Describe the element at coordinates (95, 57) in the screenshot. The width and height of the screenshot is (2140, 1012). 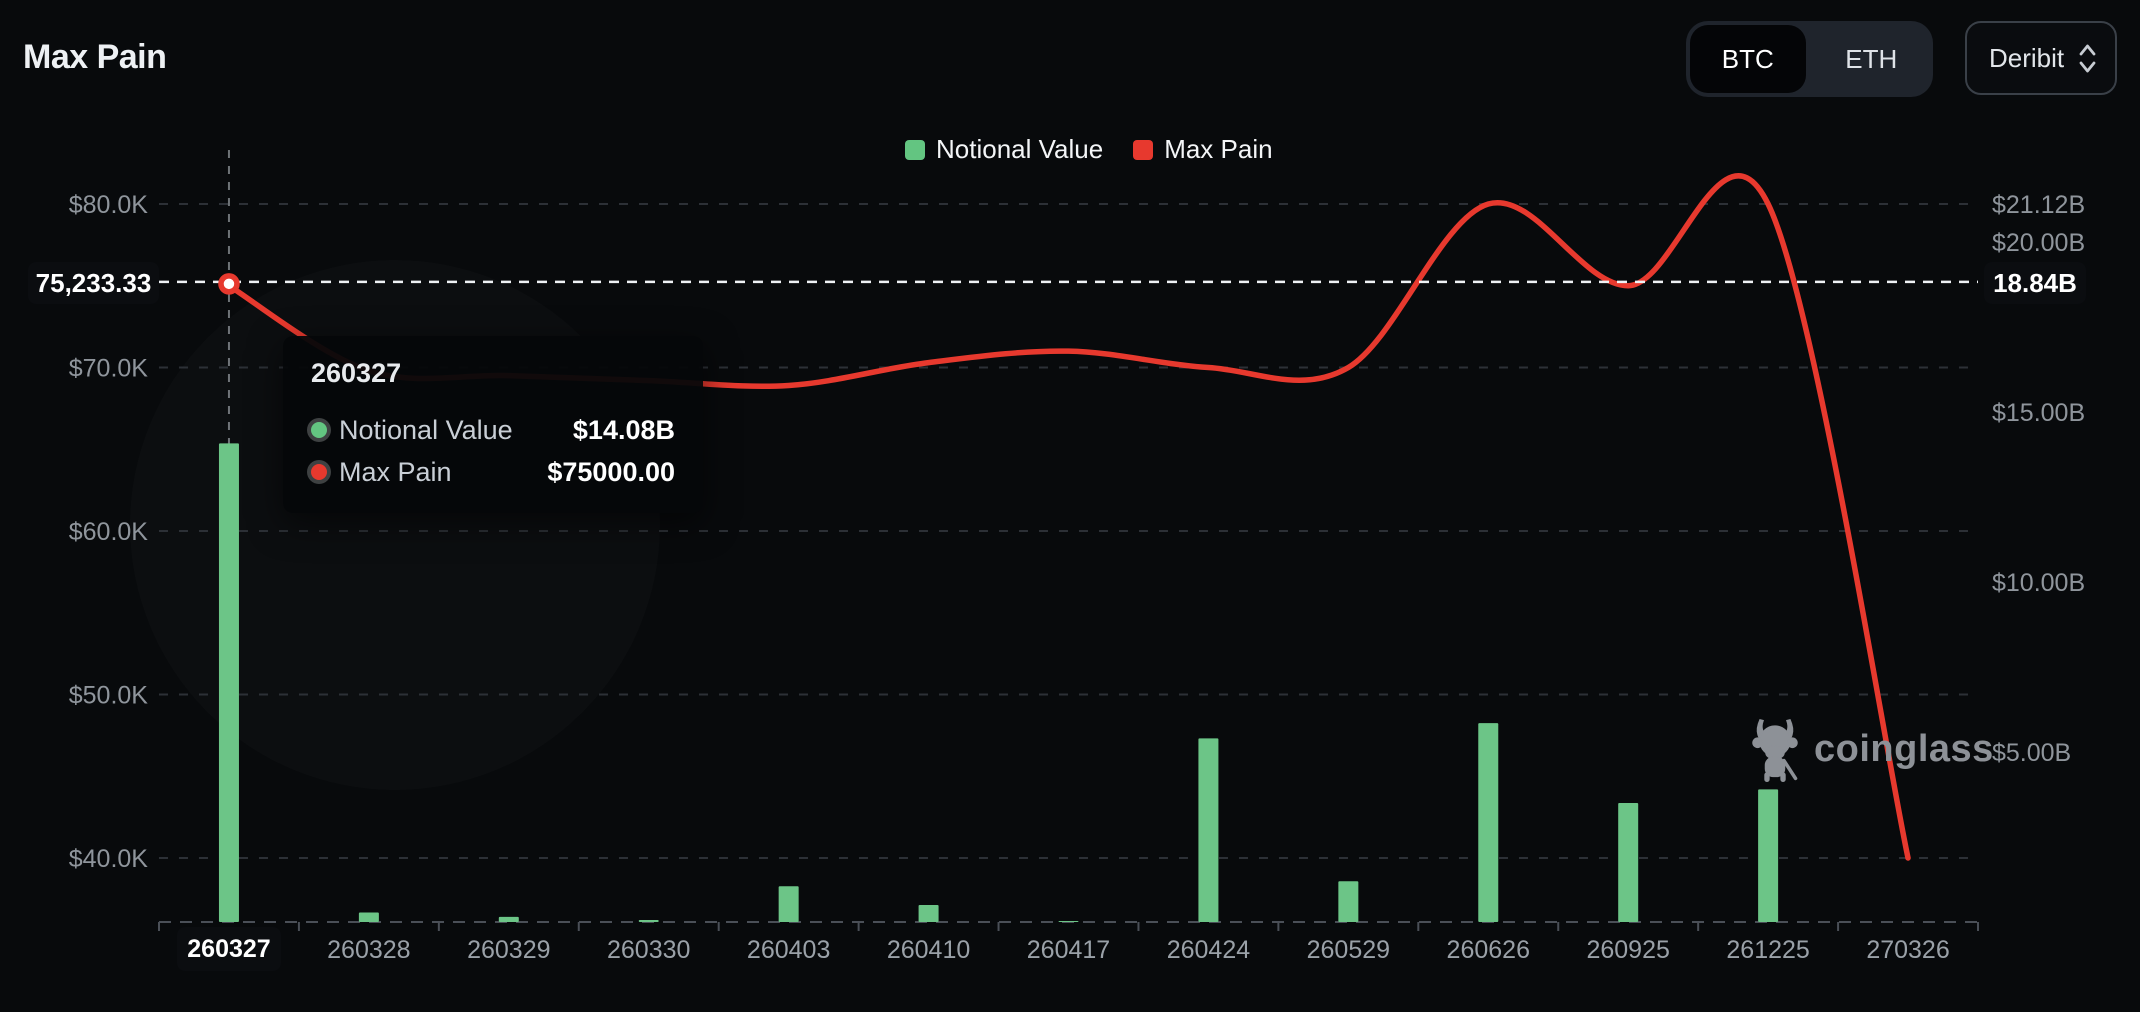
I see `page-title: Max Pain` at that location.